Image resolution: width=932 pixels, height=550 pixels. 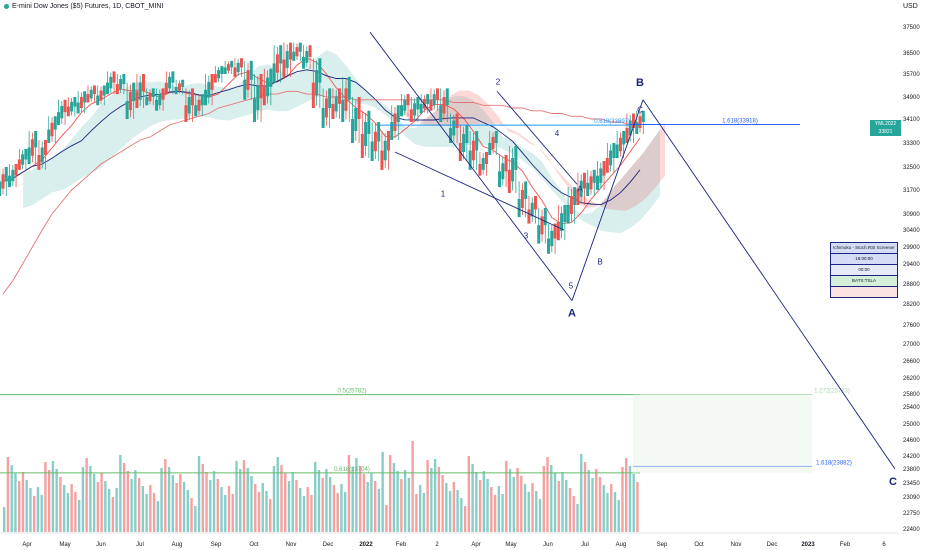 I want to click on wave-channel-lower, so click(x=479, y=191).